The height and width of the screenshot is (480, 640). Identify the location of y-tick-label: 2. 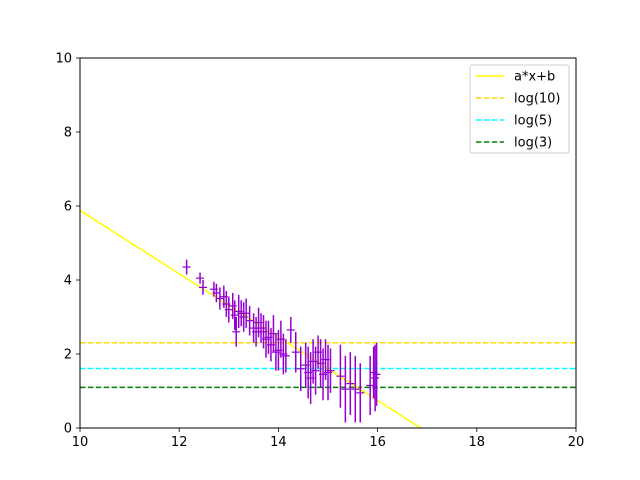
(68, 355).